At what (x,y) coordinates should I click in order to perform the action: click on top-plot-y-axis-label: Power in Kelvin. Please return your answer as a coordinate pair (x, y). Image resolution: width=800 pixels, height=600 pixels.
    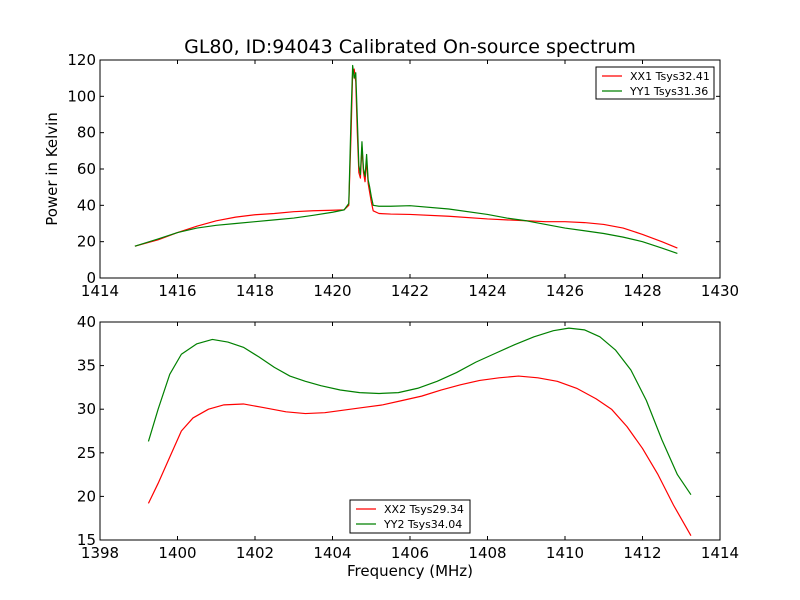
    Looking at the image, I should click on (52, 169).